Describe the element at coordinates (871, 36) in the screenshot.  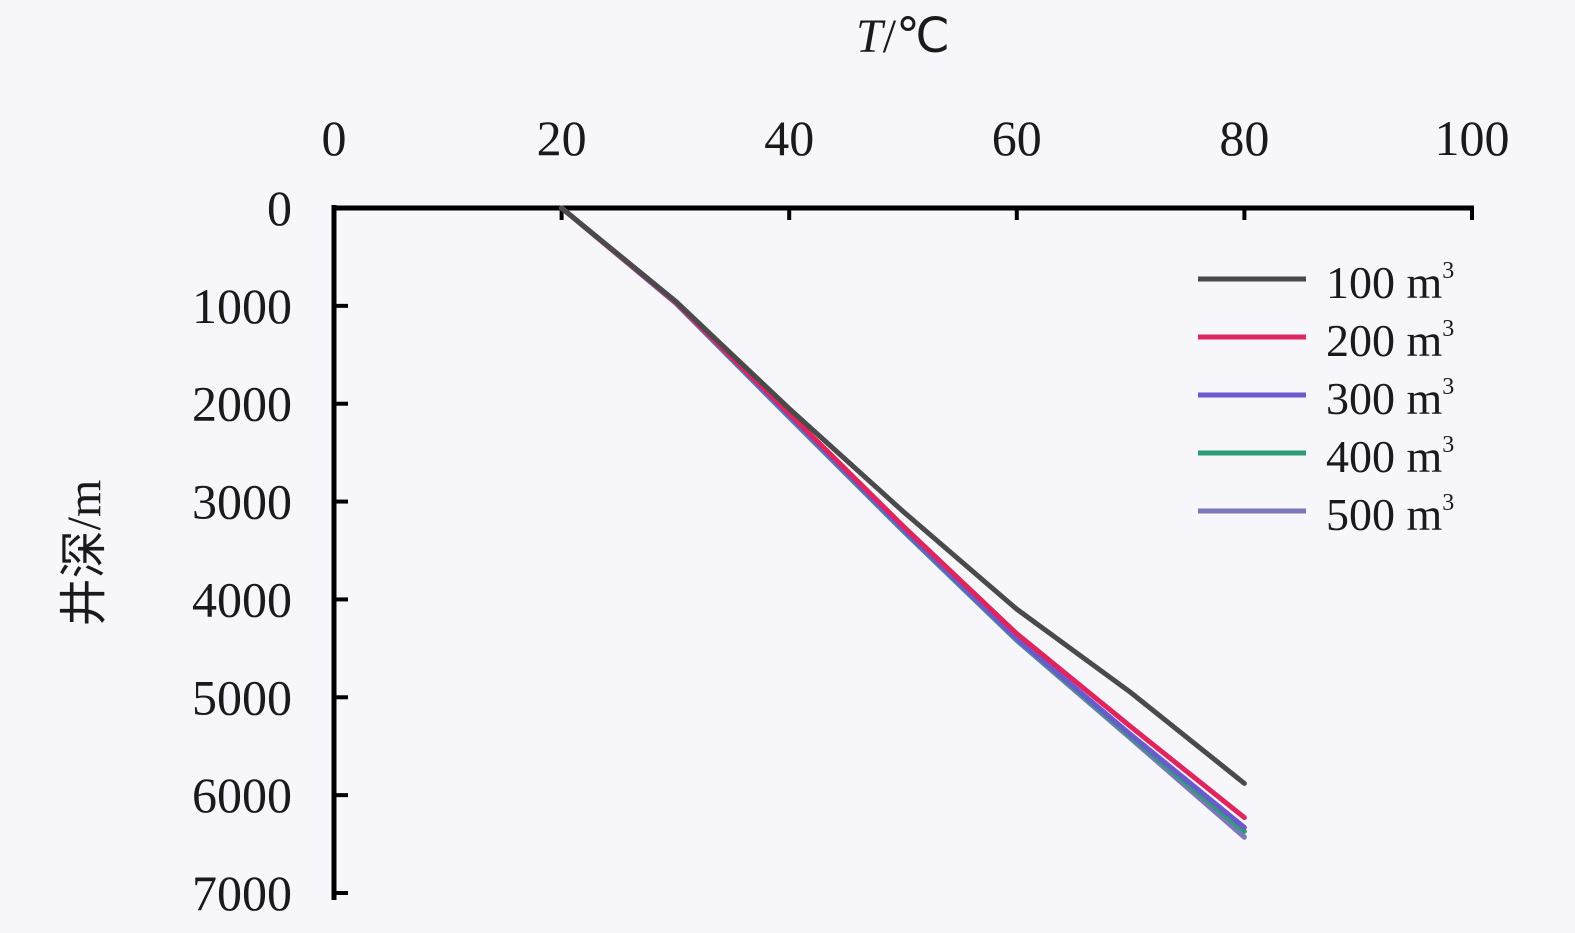
I see `x-axis-title-var: T` at that location.